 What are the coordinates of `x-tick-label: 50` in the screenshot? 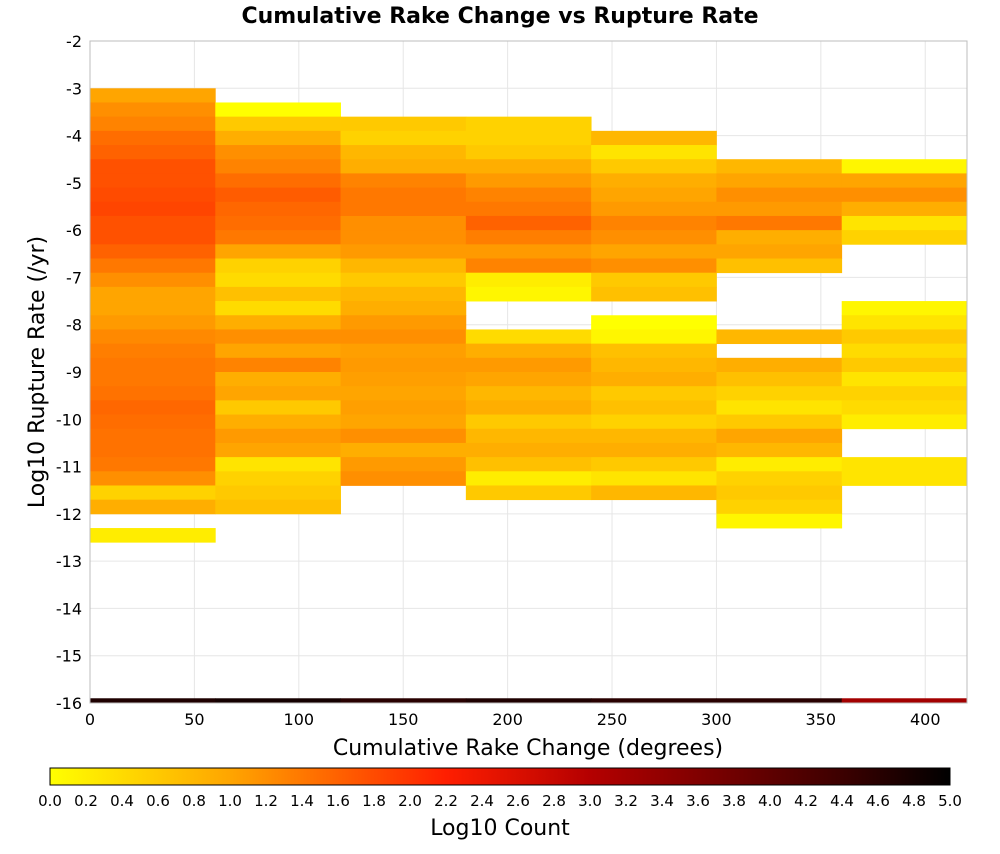 It's located at (194, 719).